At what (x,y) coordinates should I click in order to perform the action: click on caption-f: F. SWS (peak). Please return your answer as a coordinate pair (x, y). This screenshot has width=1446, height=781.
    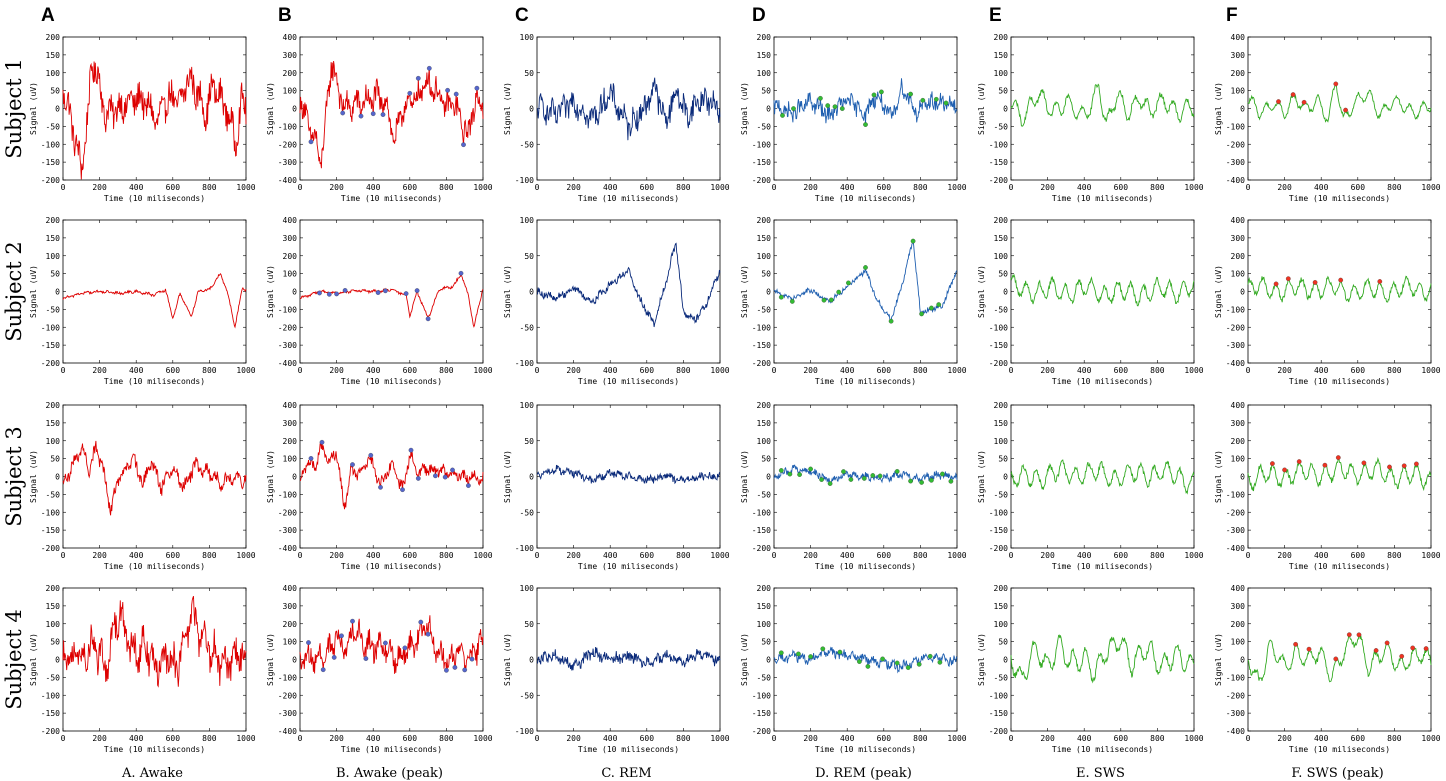
    Looking at the image, I should click on (1337, 773).